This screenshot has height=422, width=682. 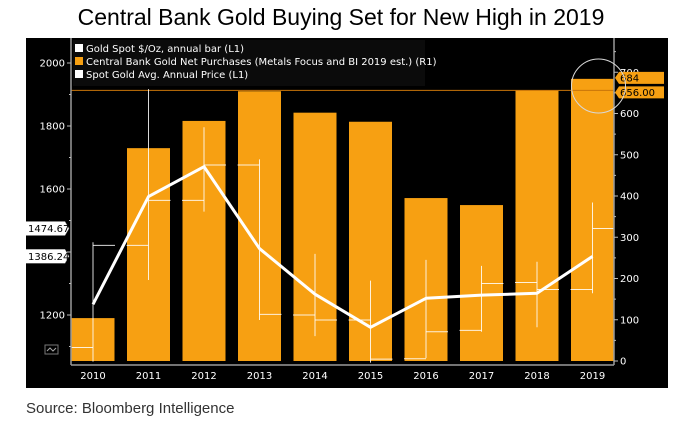 I want to click on right-tick-label: 200, so click(x=629, y=279).